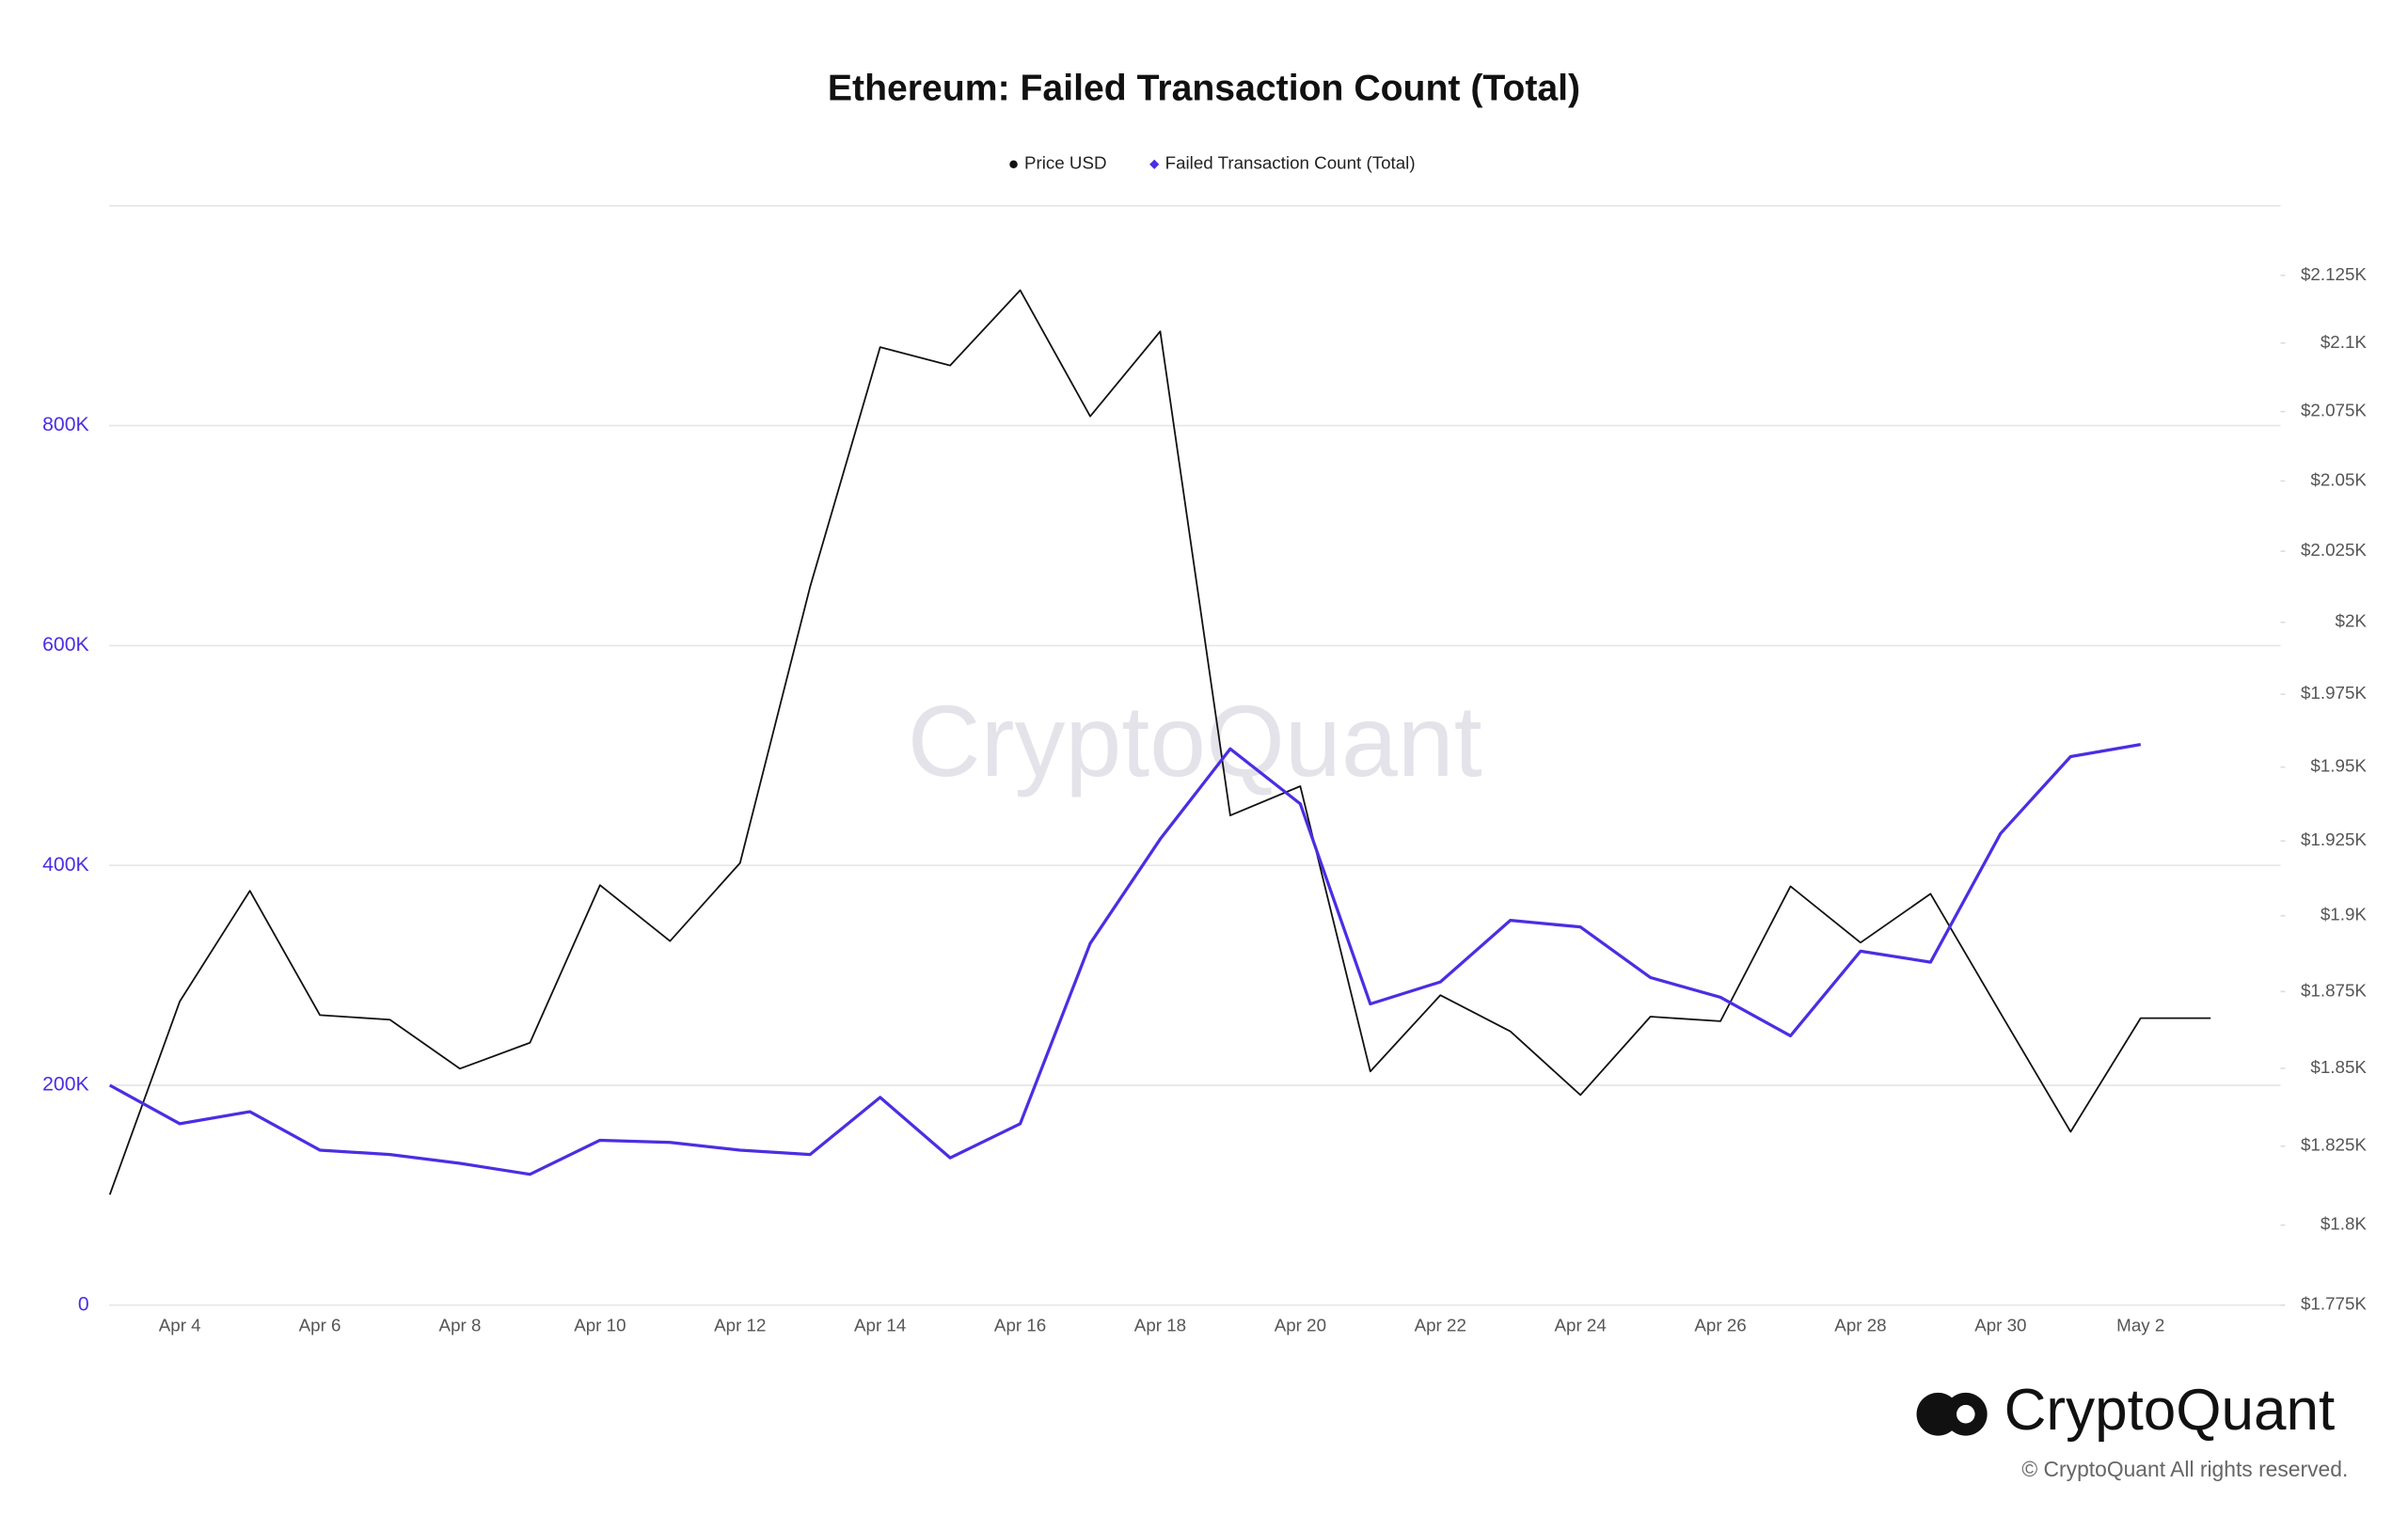 Image resolution: width=2408 pixels, height=1516 pixels. Describe the element at coordinates (1195, 740) in the screenshot. I see `watermark: CryptoQuant` at that location.